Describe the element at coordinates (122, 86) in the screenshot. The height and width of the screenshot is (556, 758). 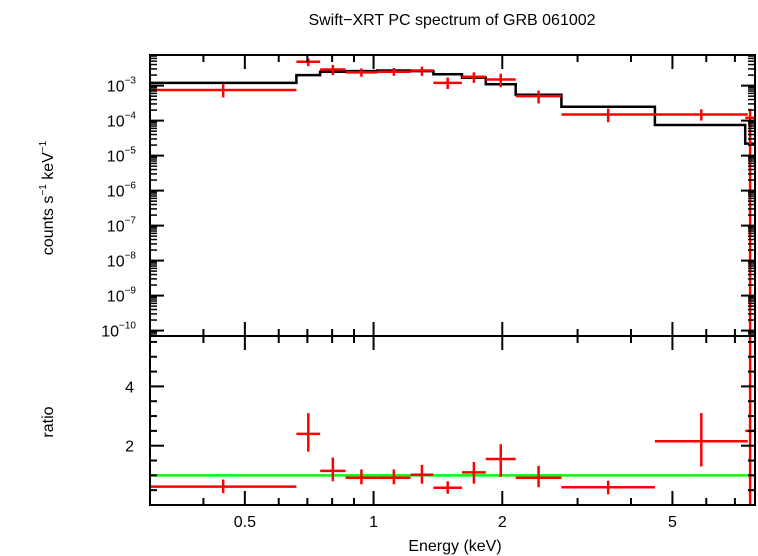
I see `spectrum-ytick-label-0: 10⁻³` at that location.